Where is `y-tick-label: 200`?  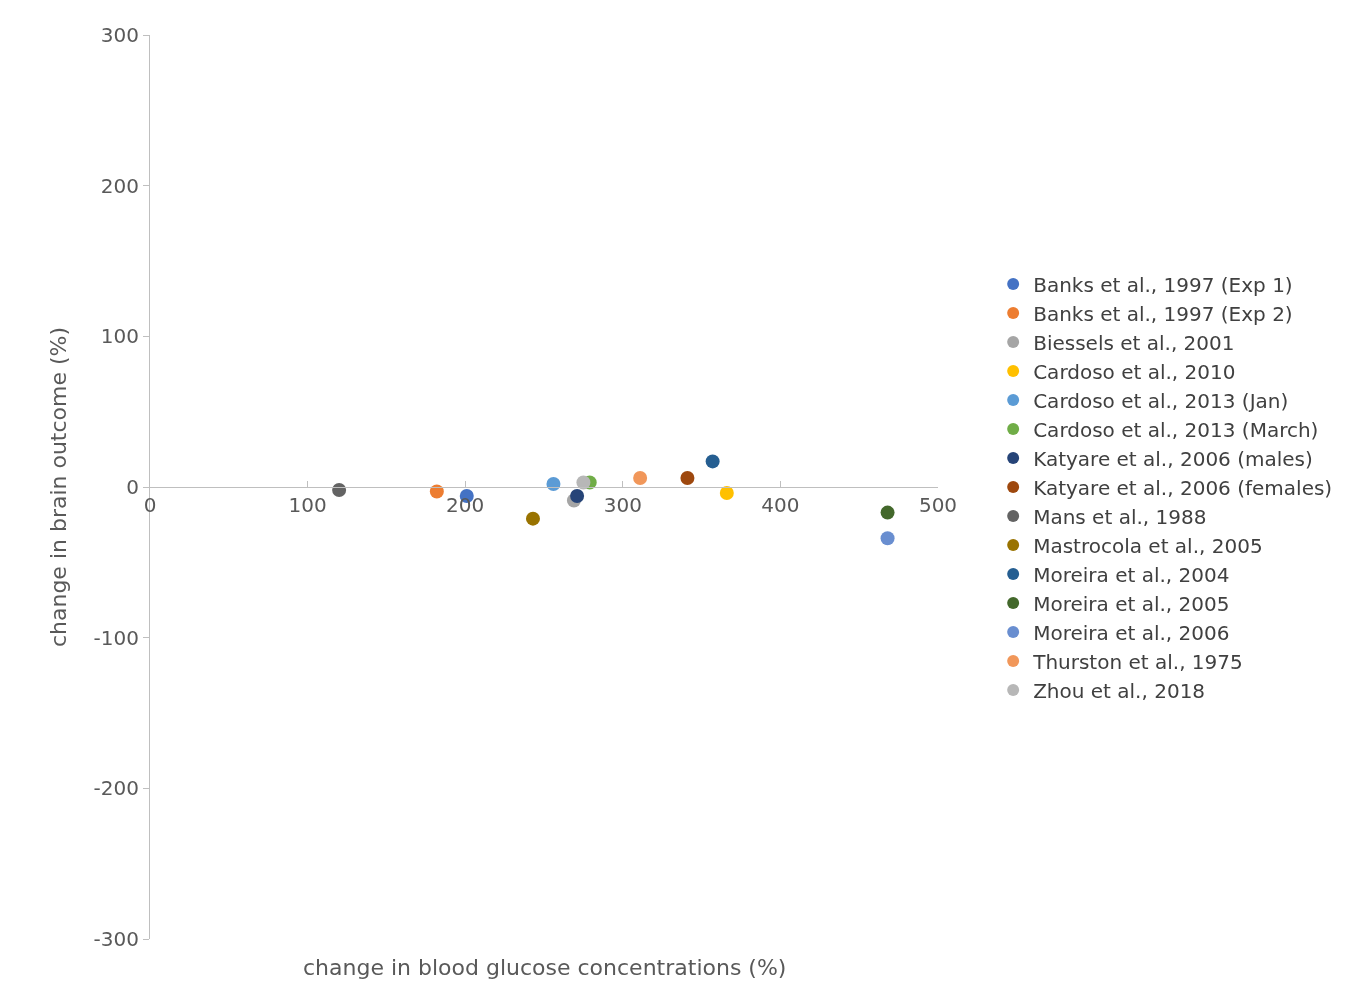 y-tick-label: 200 is located at coordinates (119, 185).